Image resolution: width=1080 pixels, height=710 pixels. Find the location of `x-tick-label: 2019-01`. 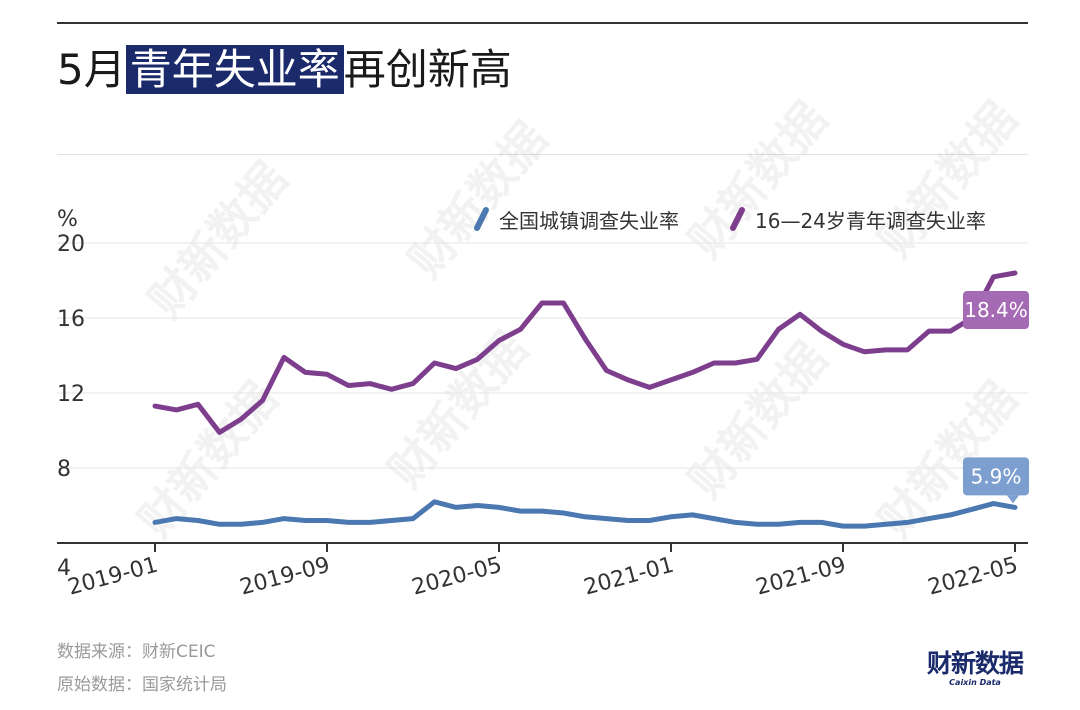

x-tick-label: 2019-01 is located at coordinates (112, 577).